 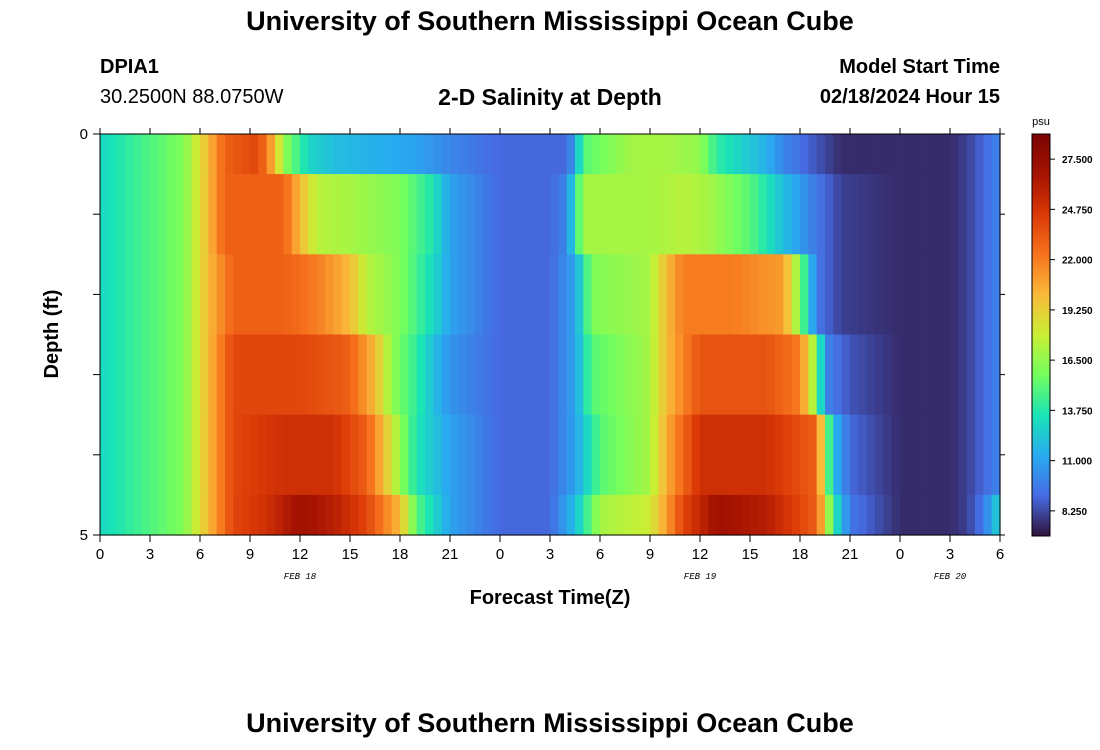 I want to click on plot-title: 2-D Salinity at Depth, so click(x=550, y=97).